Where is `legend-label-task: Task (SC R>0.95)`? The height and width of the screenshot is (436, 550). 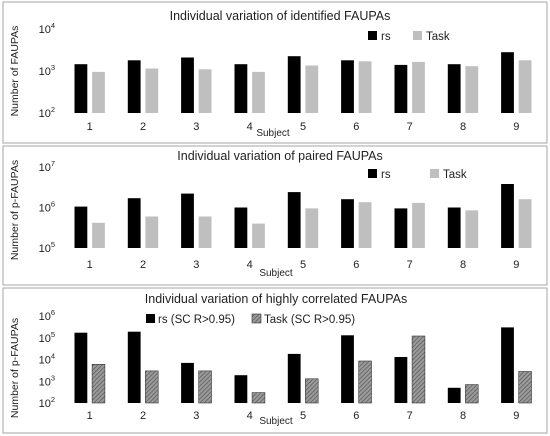 legend-label-task: Task (SC R>0.95) is located at coordinates (309, 320).